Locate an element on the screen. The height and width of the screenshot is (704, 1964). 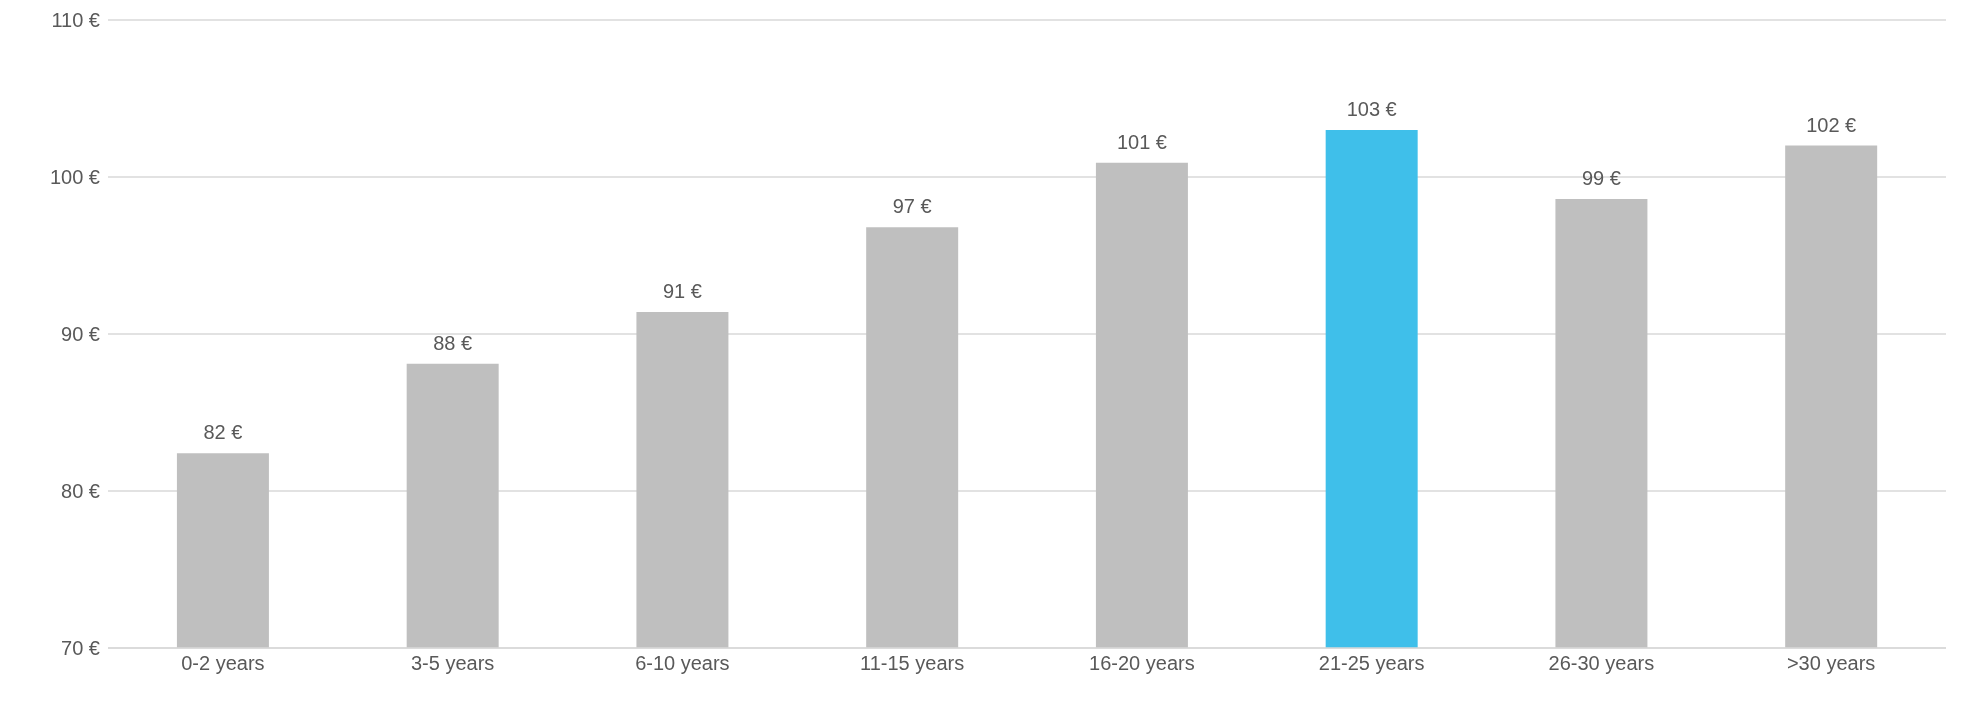
y-tick-label: 70 € is located at coordinates (80, 648).